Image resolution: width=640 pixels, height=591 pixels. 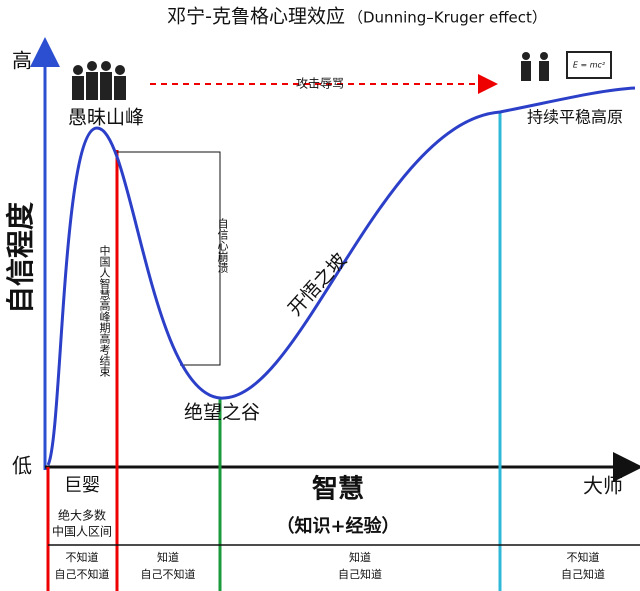 I want to click on expert-icon, so click(x=566, y=66).